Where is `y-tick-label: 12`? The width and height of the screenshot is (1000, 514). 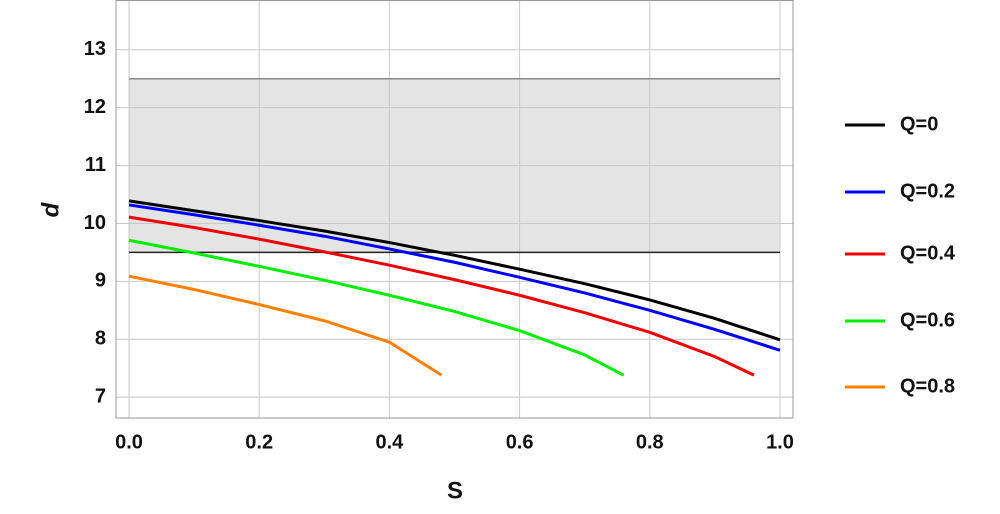 y-tick-label: 12 is located at coordinates (95, 107).